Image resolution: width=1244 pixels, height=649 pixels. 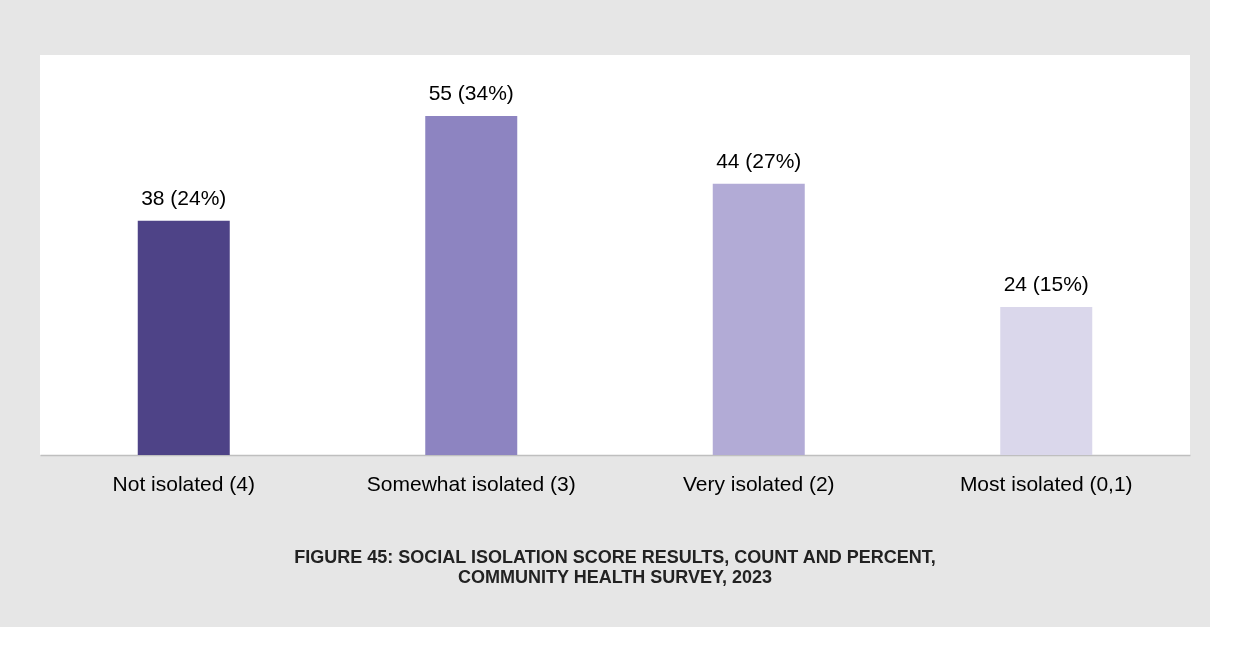 I want to click on data-label: 55 (34%), so click(x=471, y=93).